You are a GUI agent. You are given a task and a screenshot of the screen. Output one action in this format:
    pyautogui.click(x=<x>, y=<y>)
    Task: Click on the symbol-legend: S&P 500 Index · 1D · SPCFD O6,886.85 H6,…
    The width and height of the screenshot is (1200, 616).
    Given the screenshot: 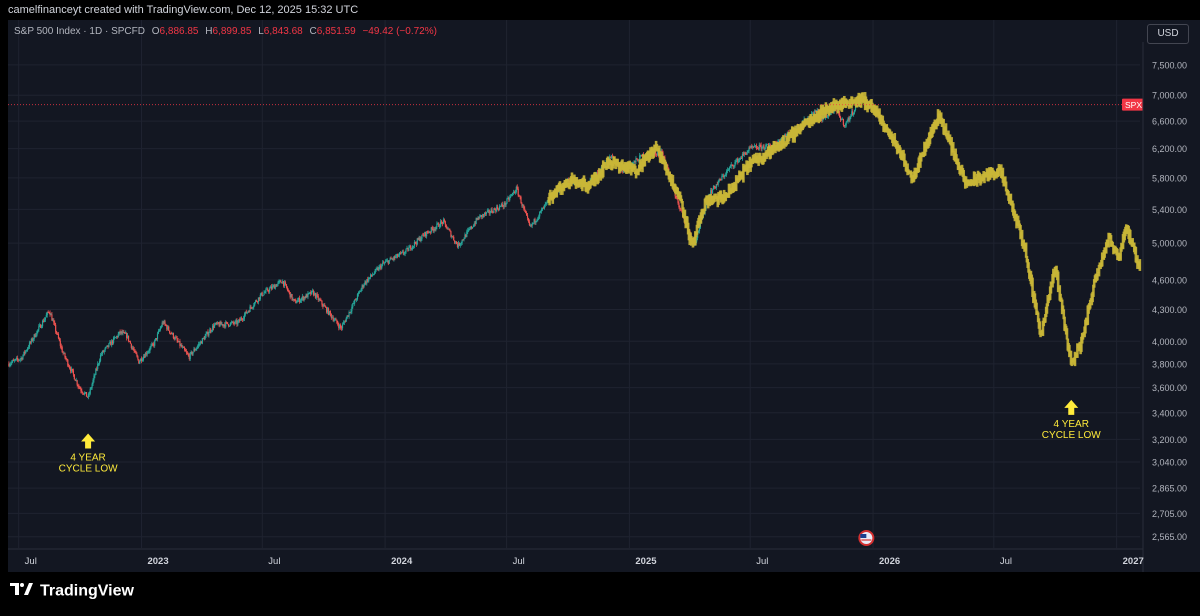 What is the action you would take?
    pyautogui.click(x=225, y=31)
    